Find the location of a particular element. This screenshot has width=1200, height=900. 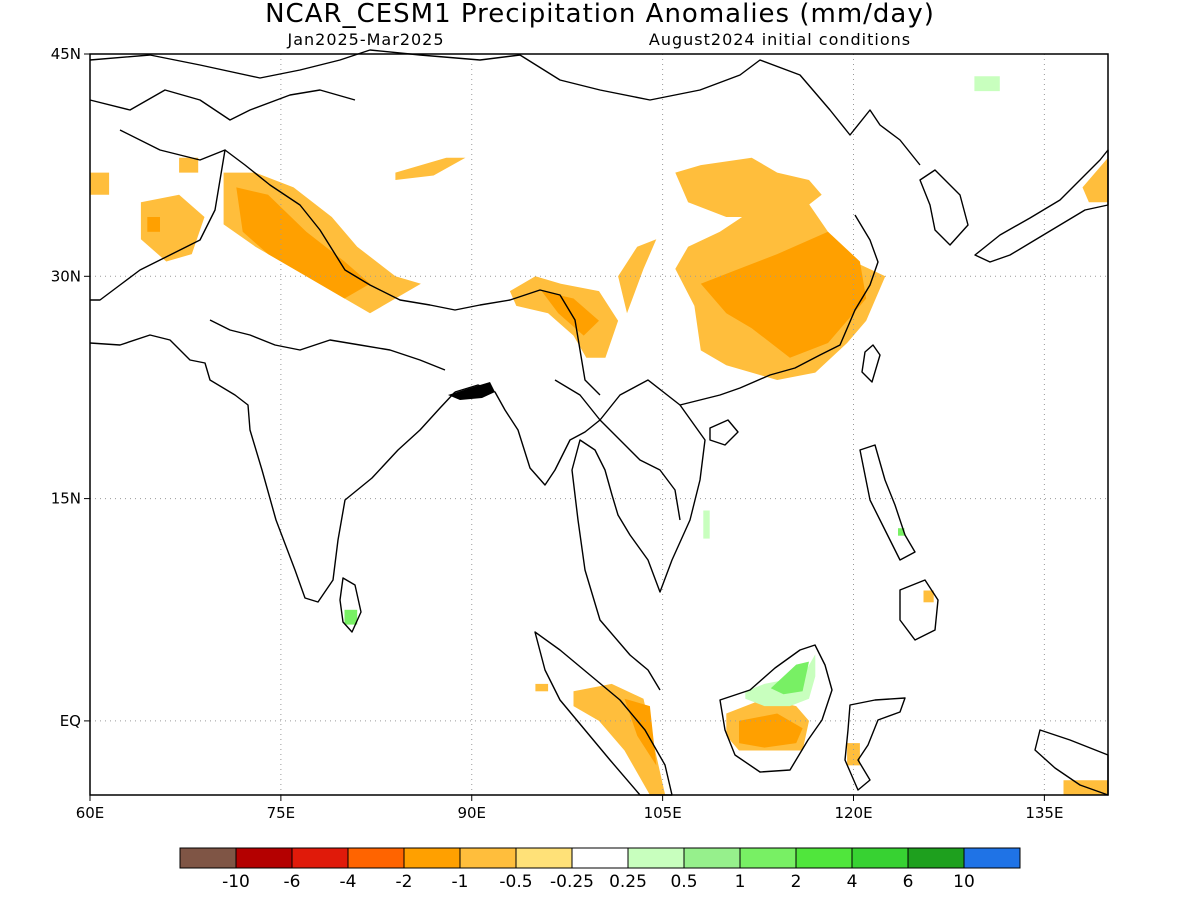

period-subtitle: Jan2025-Mar2025 is located at coordinates (365, 39).